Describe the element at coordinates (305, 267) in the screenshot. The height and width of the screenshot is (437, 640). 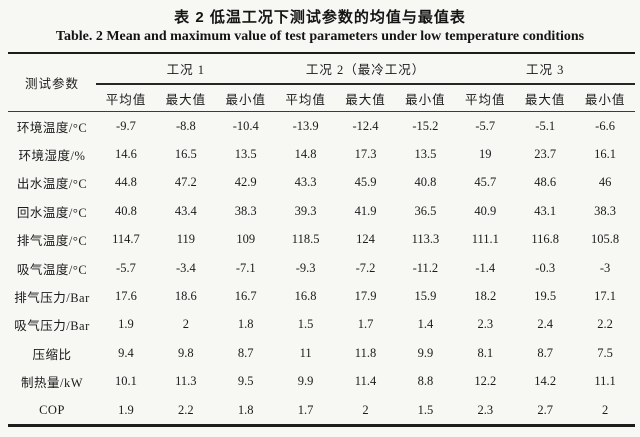
I see `value-cell: -9.3` at that location.